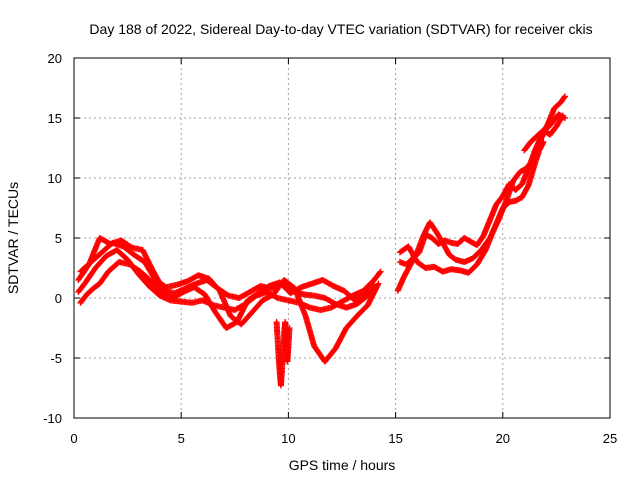  What do you see at coordinates (227, 295) in the screenshot?
I see `series-track-d` at bounding box center [227, 295].